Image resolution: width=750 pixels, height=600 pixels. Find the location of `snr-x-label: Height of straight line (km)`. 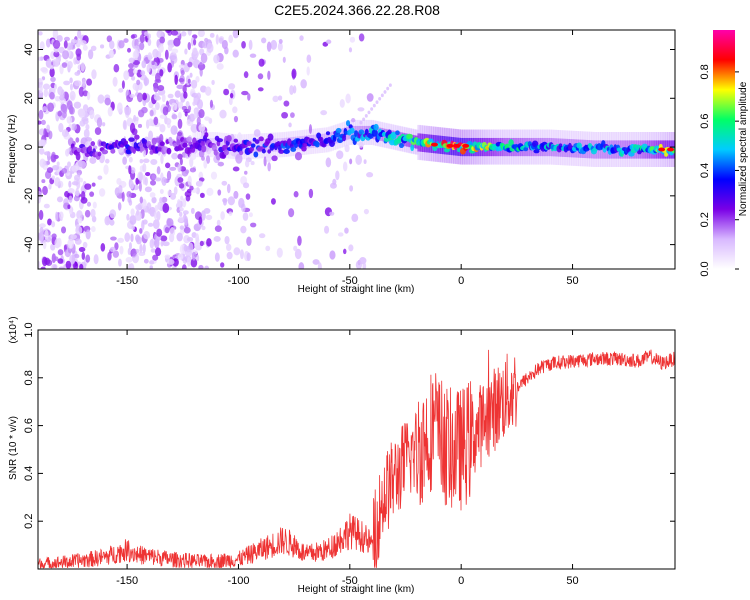

snr-x-label: Height of straight line (km) is located at coordinates (356, 589).